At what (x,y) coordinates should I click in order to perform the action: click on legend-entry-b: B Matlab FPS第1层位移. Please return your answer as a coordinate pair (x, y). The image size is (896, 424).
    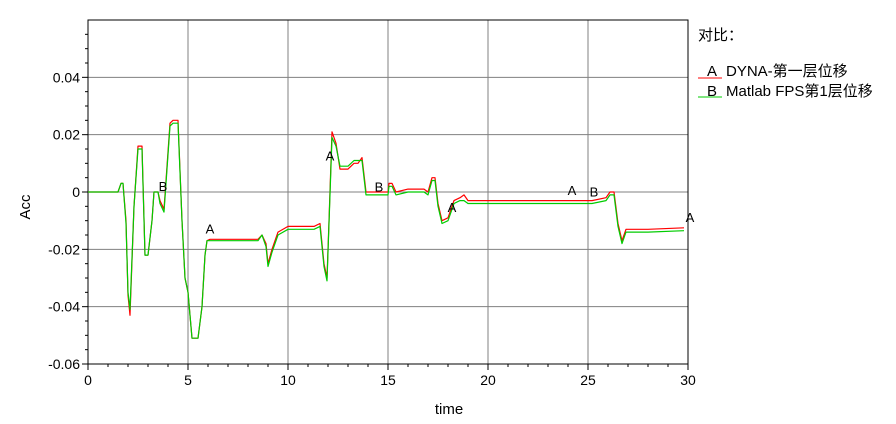
    Looking at the image, I should click on (785, 91).